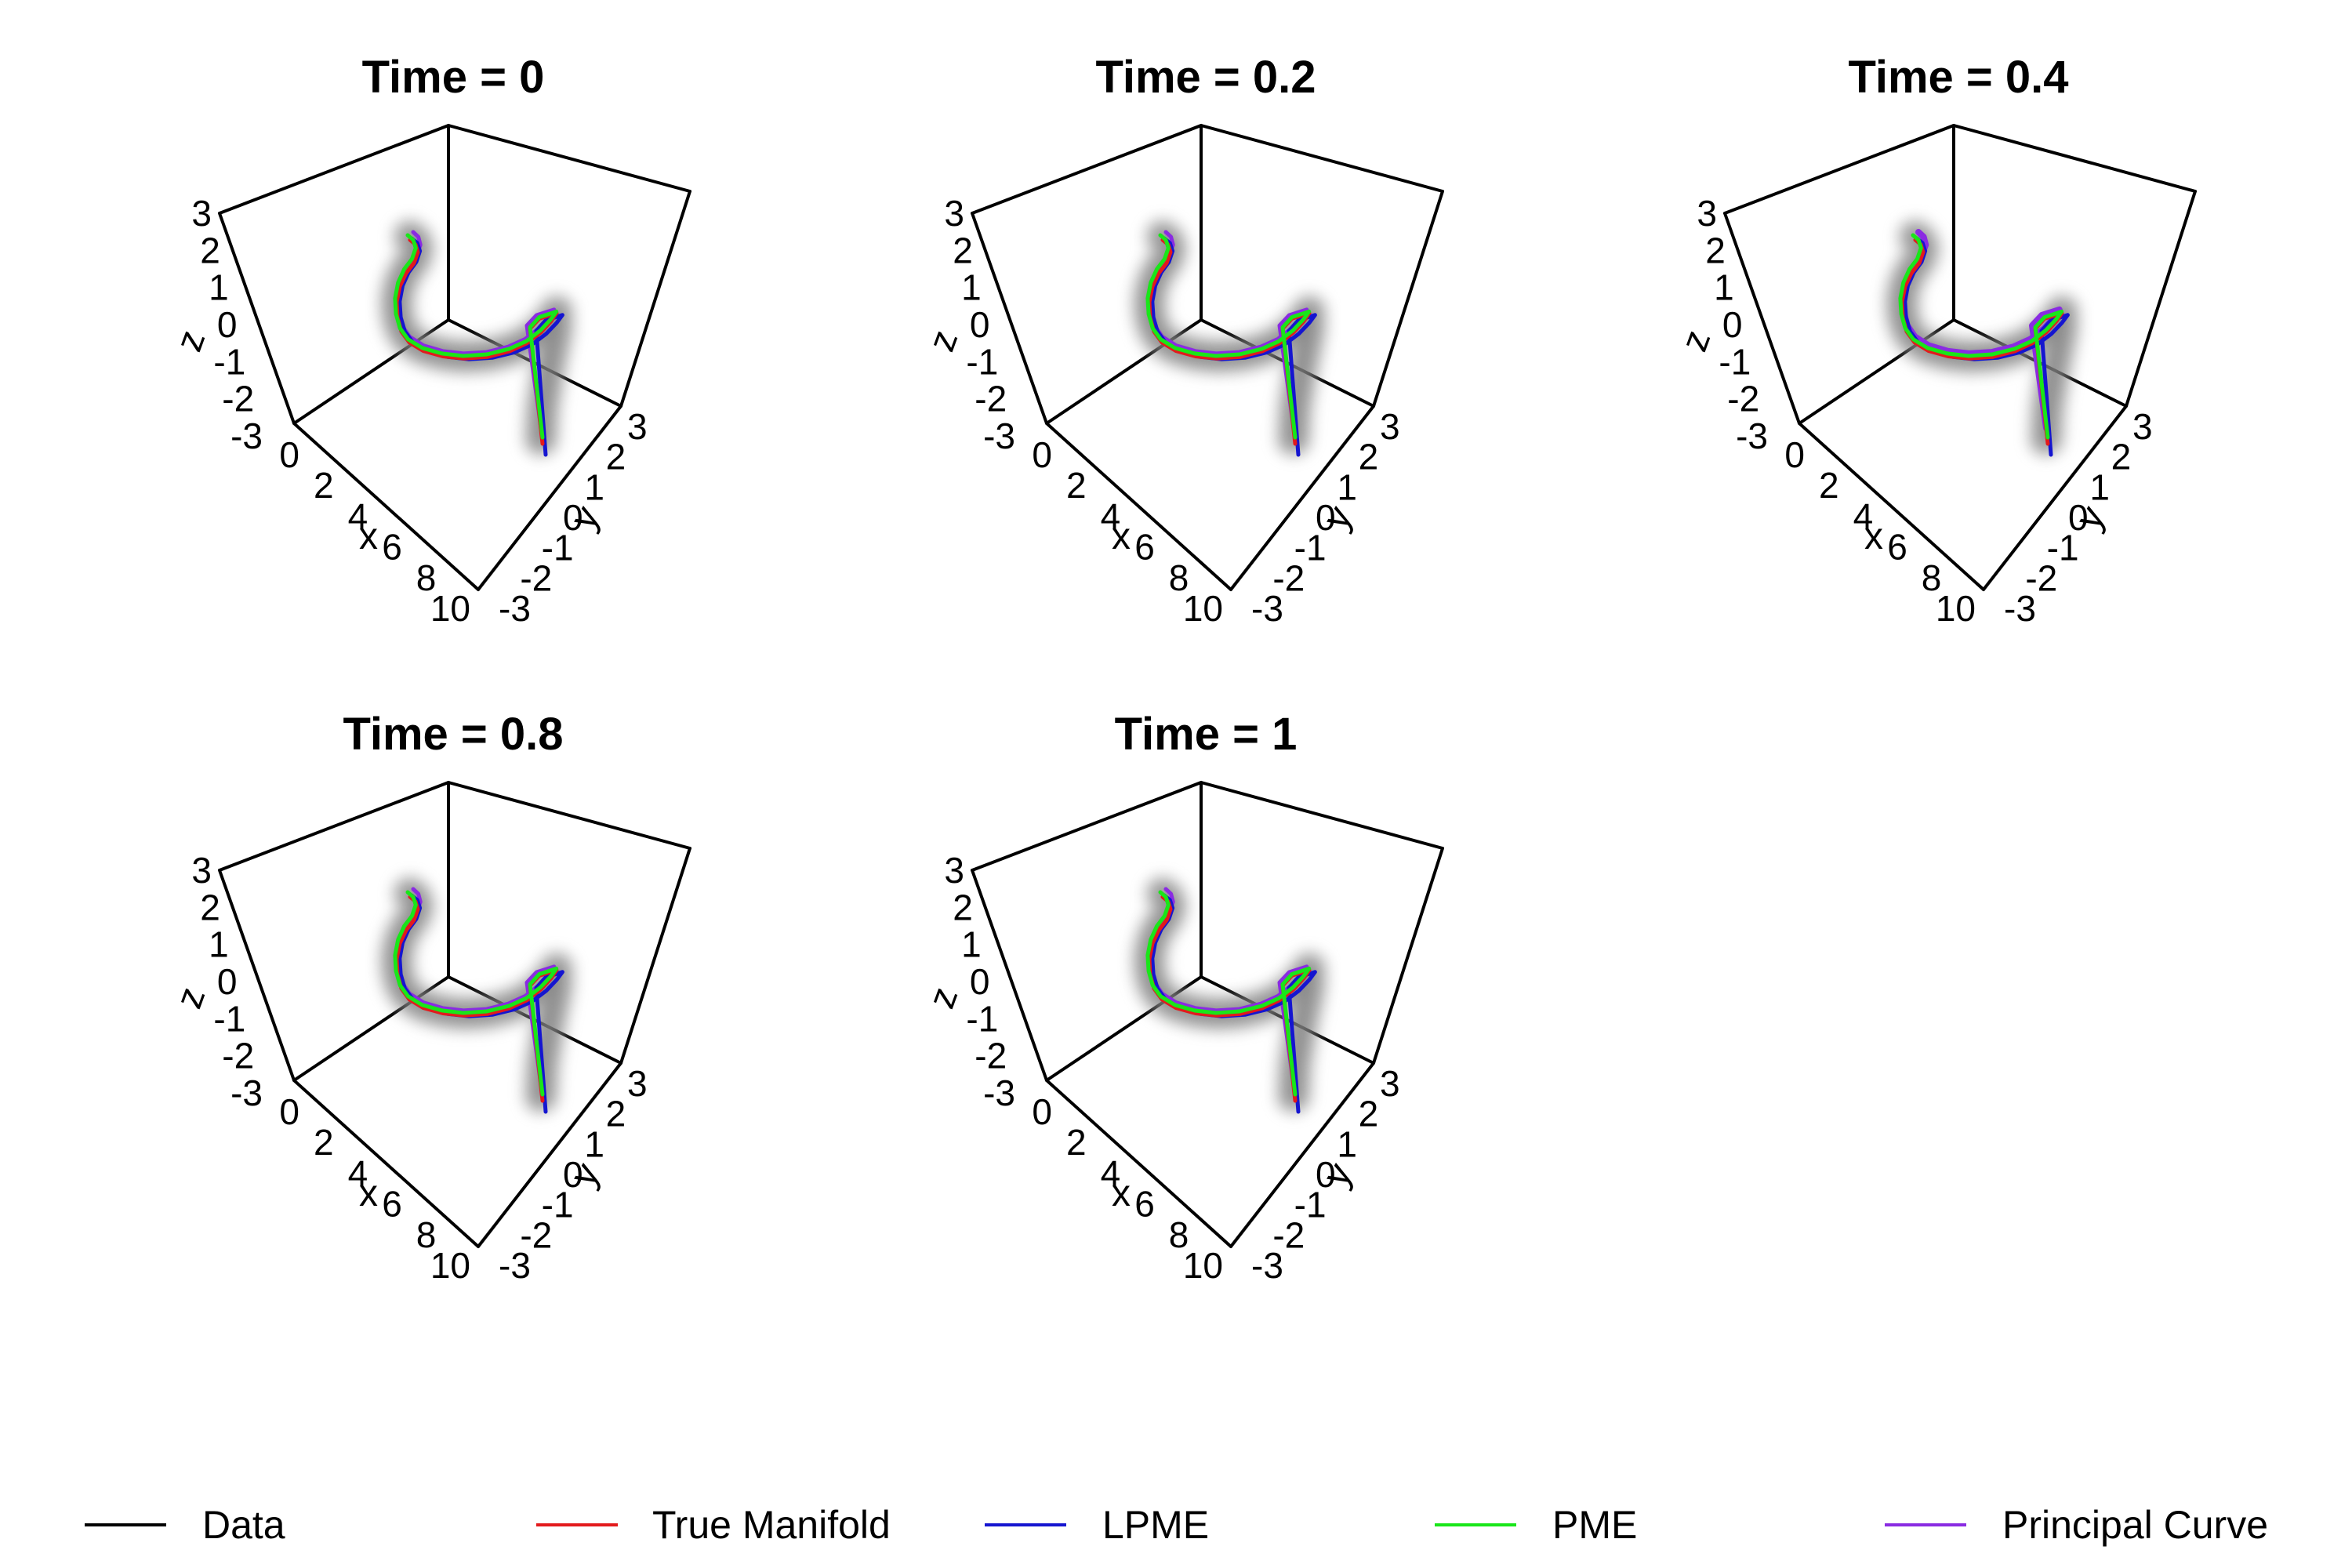 This screenshot has height=1568, width=2352. Describe the element at coordinates (201, 213) in the screenshot. I see `z-tick-label: 3` at that location.